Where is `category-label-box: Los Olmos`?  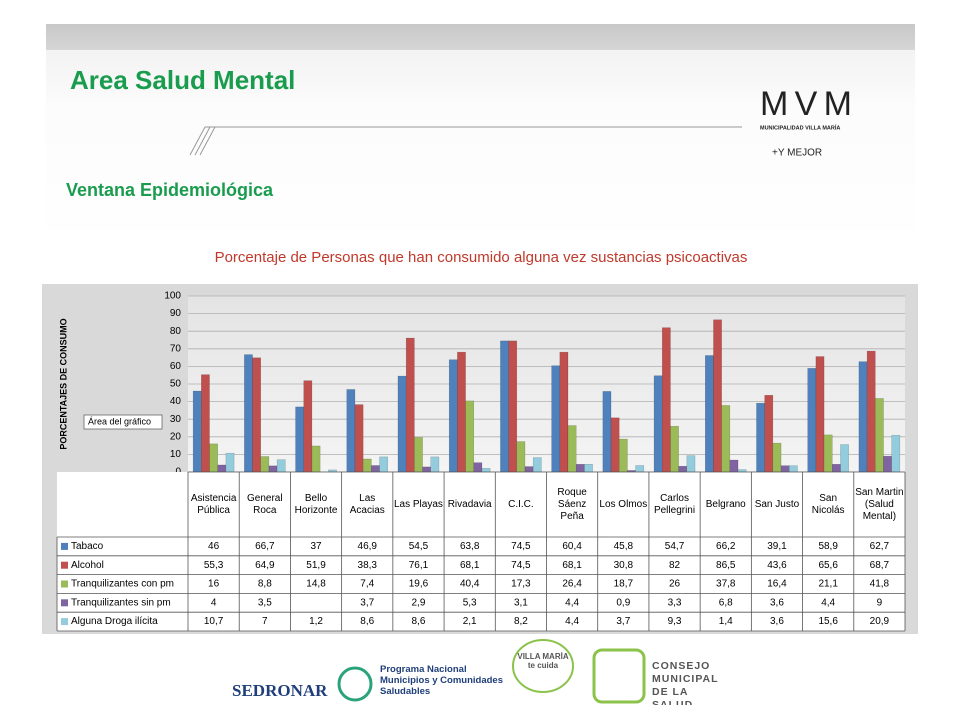
category-label-box: Los Olmos is located at coordinates (623, 504).